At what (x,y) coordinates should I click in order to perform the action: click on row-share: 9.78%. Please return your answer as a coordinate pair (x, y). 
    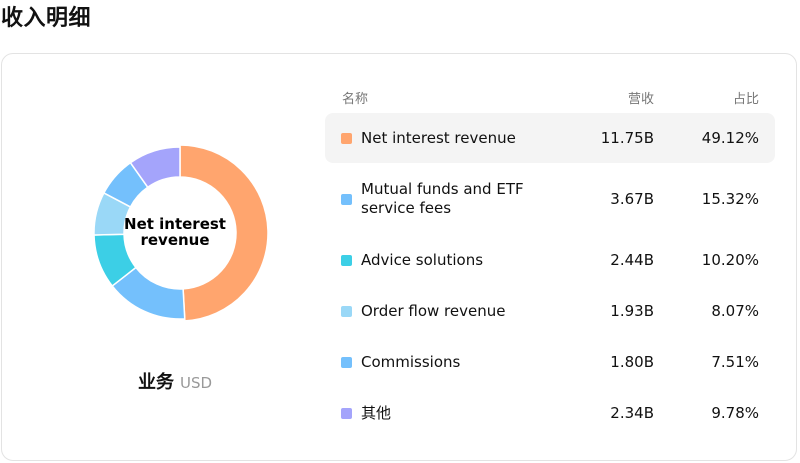
    Looking at the image, I should click on (735, 413).